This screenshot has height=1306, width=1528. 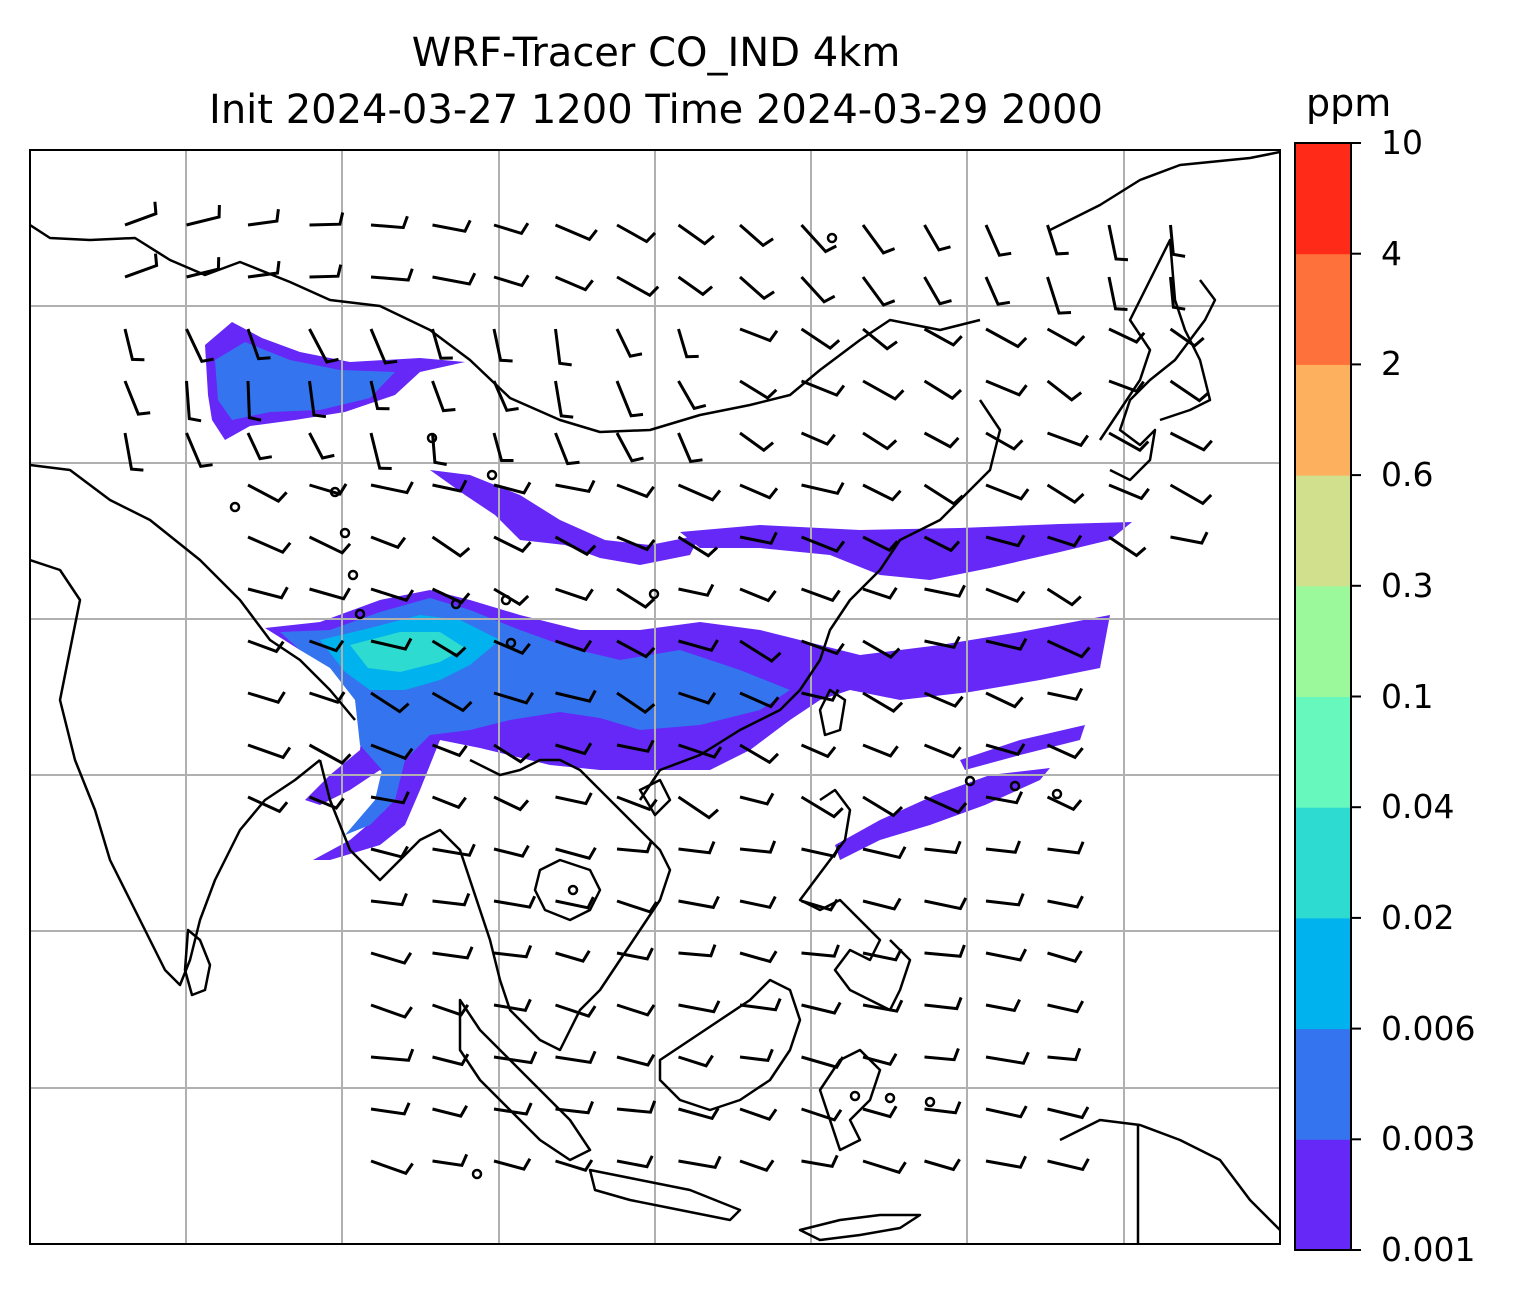 What do you see at coordinates (1407, 475) in the screenshot?
I see `colorbar-tick-label: 0.6` at bounding box center [1407, 475].